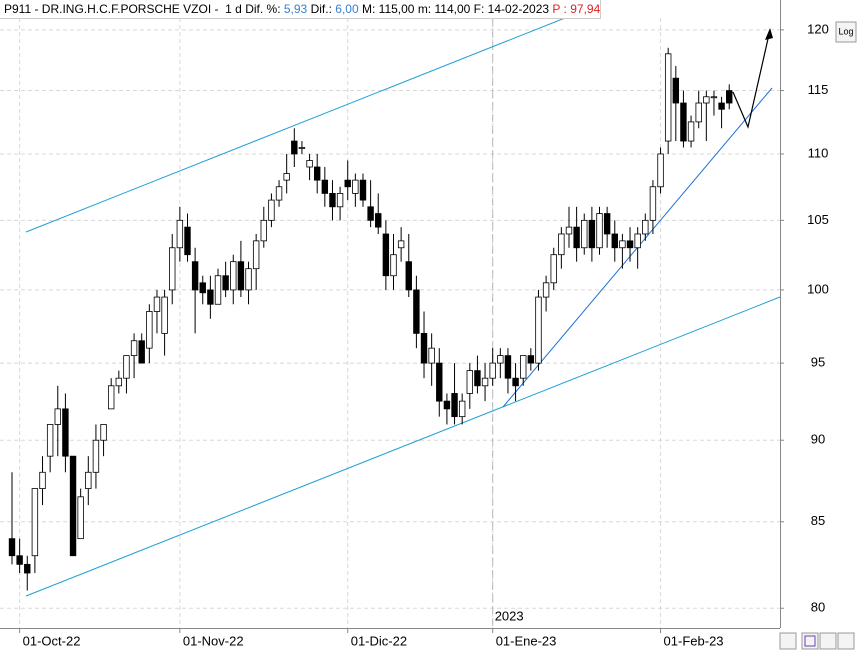 The height and width of the screenshot is (652, 860). Describe the element at coordinates (347, 9) in the screenshot. I see `value: 6,00` at that location.